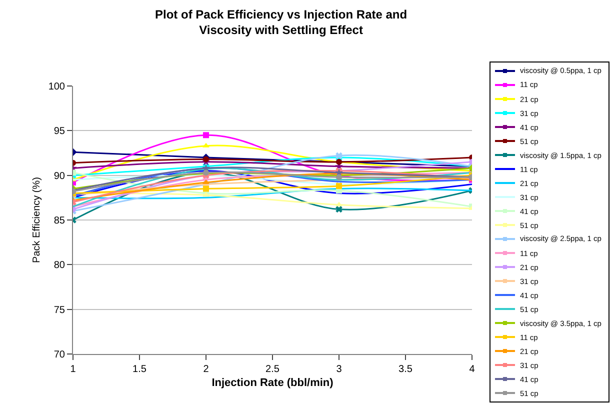 The height and width of the screenshot is (406, 611). What do you see at coordinates (206, 369) in the screenshot?
I see `x-tick-label: 2` at bounding box center [206, 369].